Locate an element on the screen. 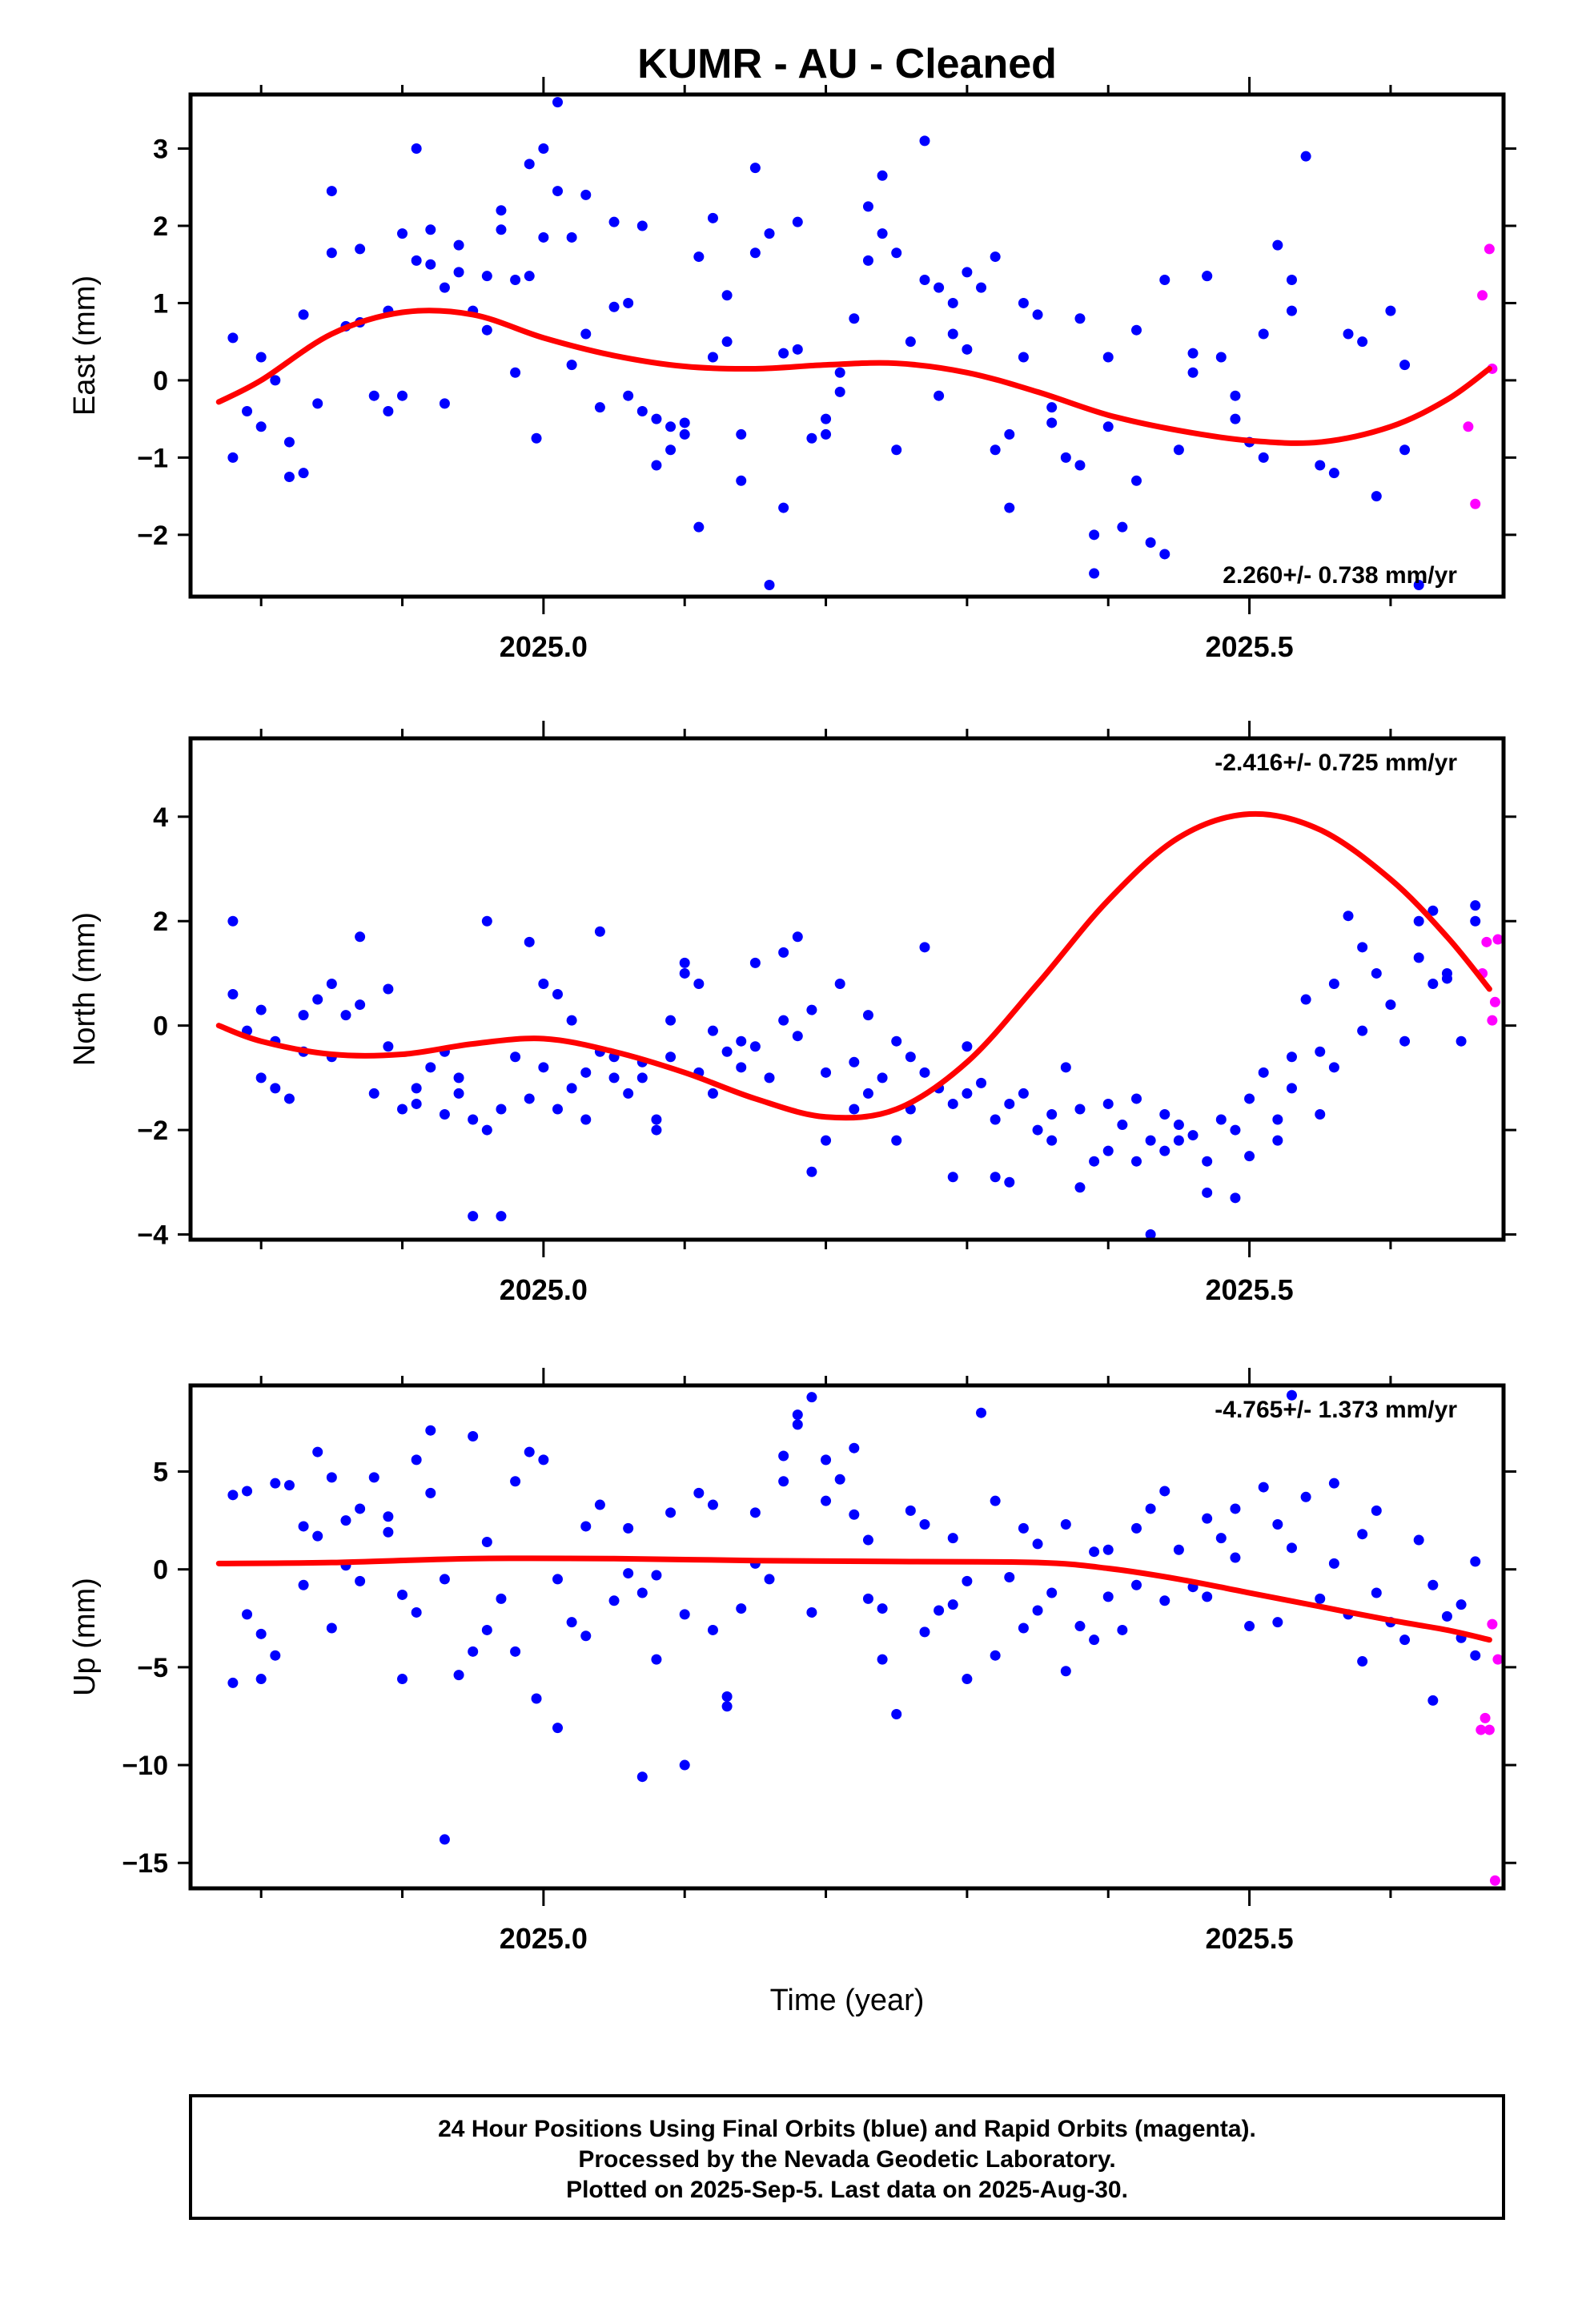 The height and width of the screenshot is (2324, 1582). east-y-tick-label: −2 is located at coordinates (152, 536).